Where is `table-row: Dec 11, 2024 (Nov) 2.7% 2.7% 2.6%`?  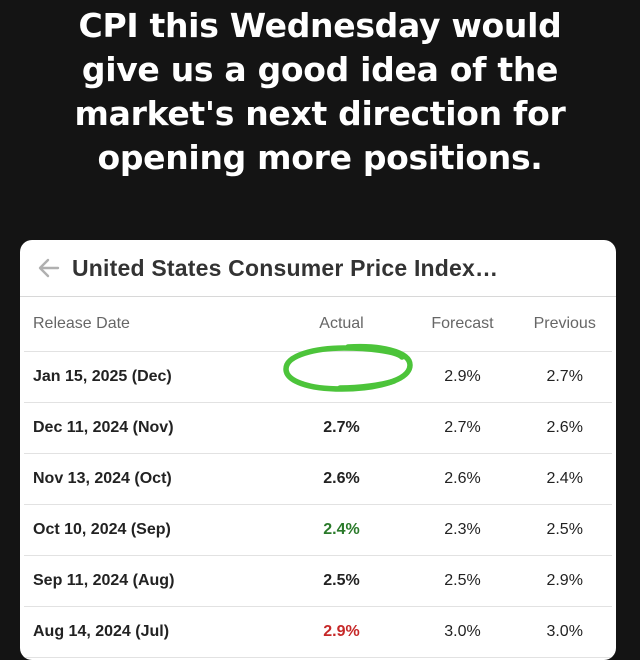
table-row: Dec 11, 2024 (Nov) 2.7% 2.7% 2.6% is located at coordinates (318, 428).